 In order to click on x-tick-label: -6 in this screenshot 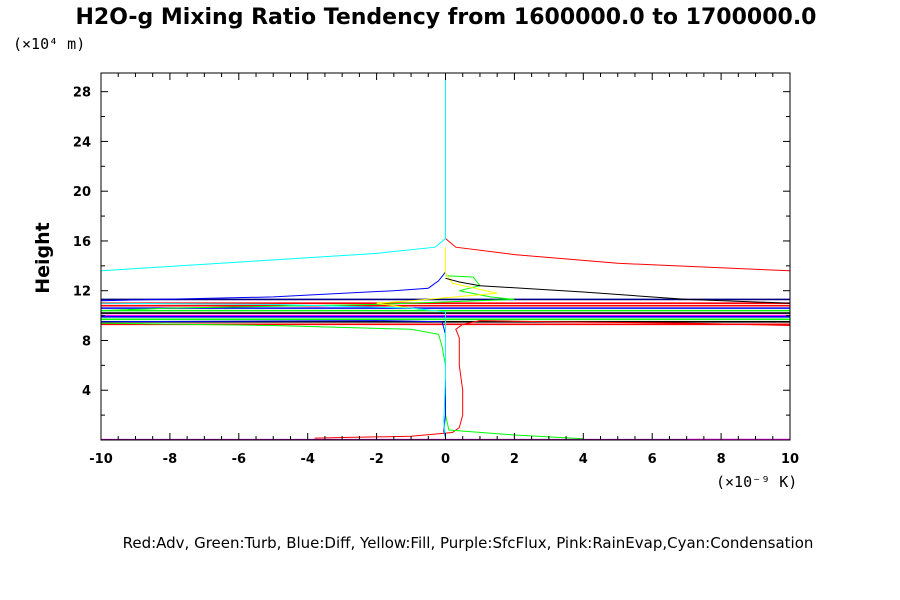, I will do `click(239, 459)`.